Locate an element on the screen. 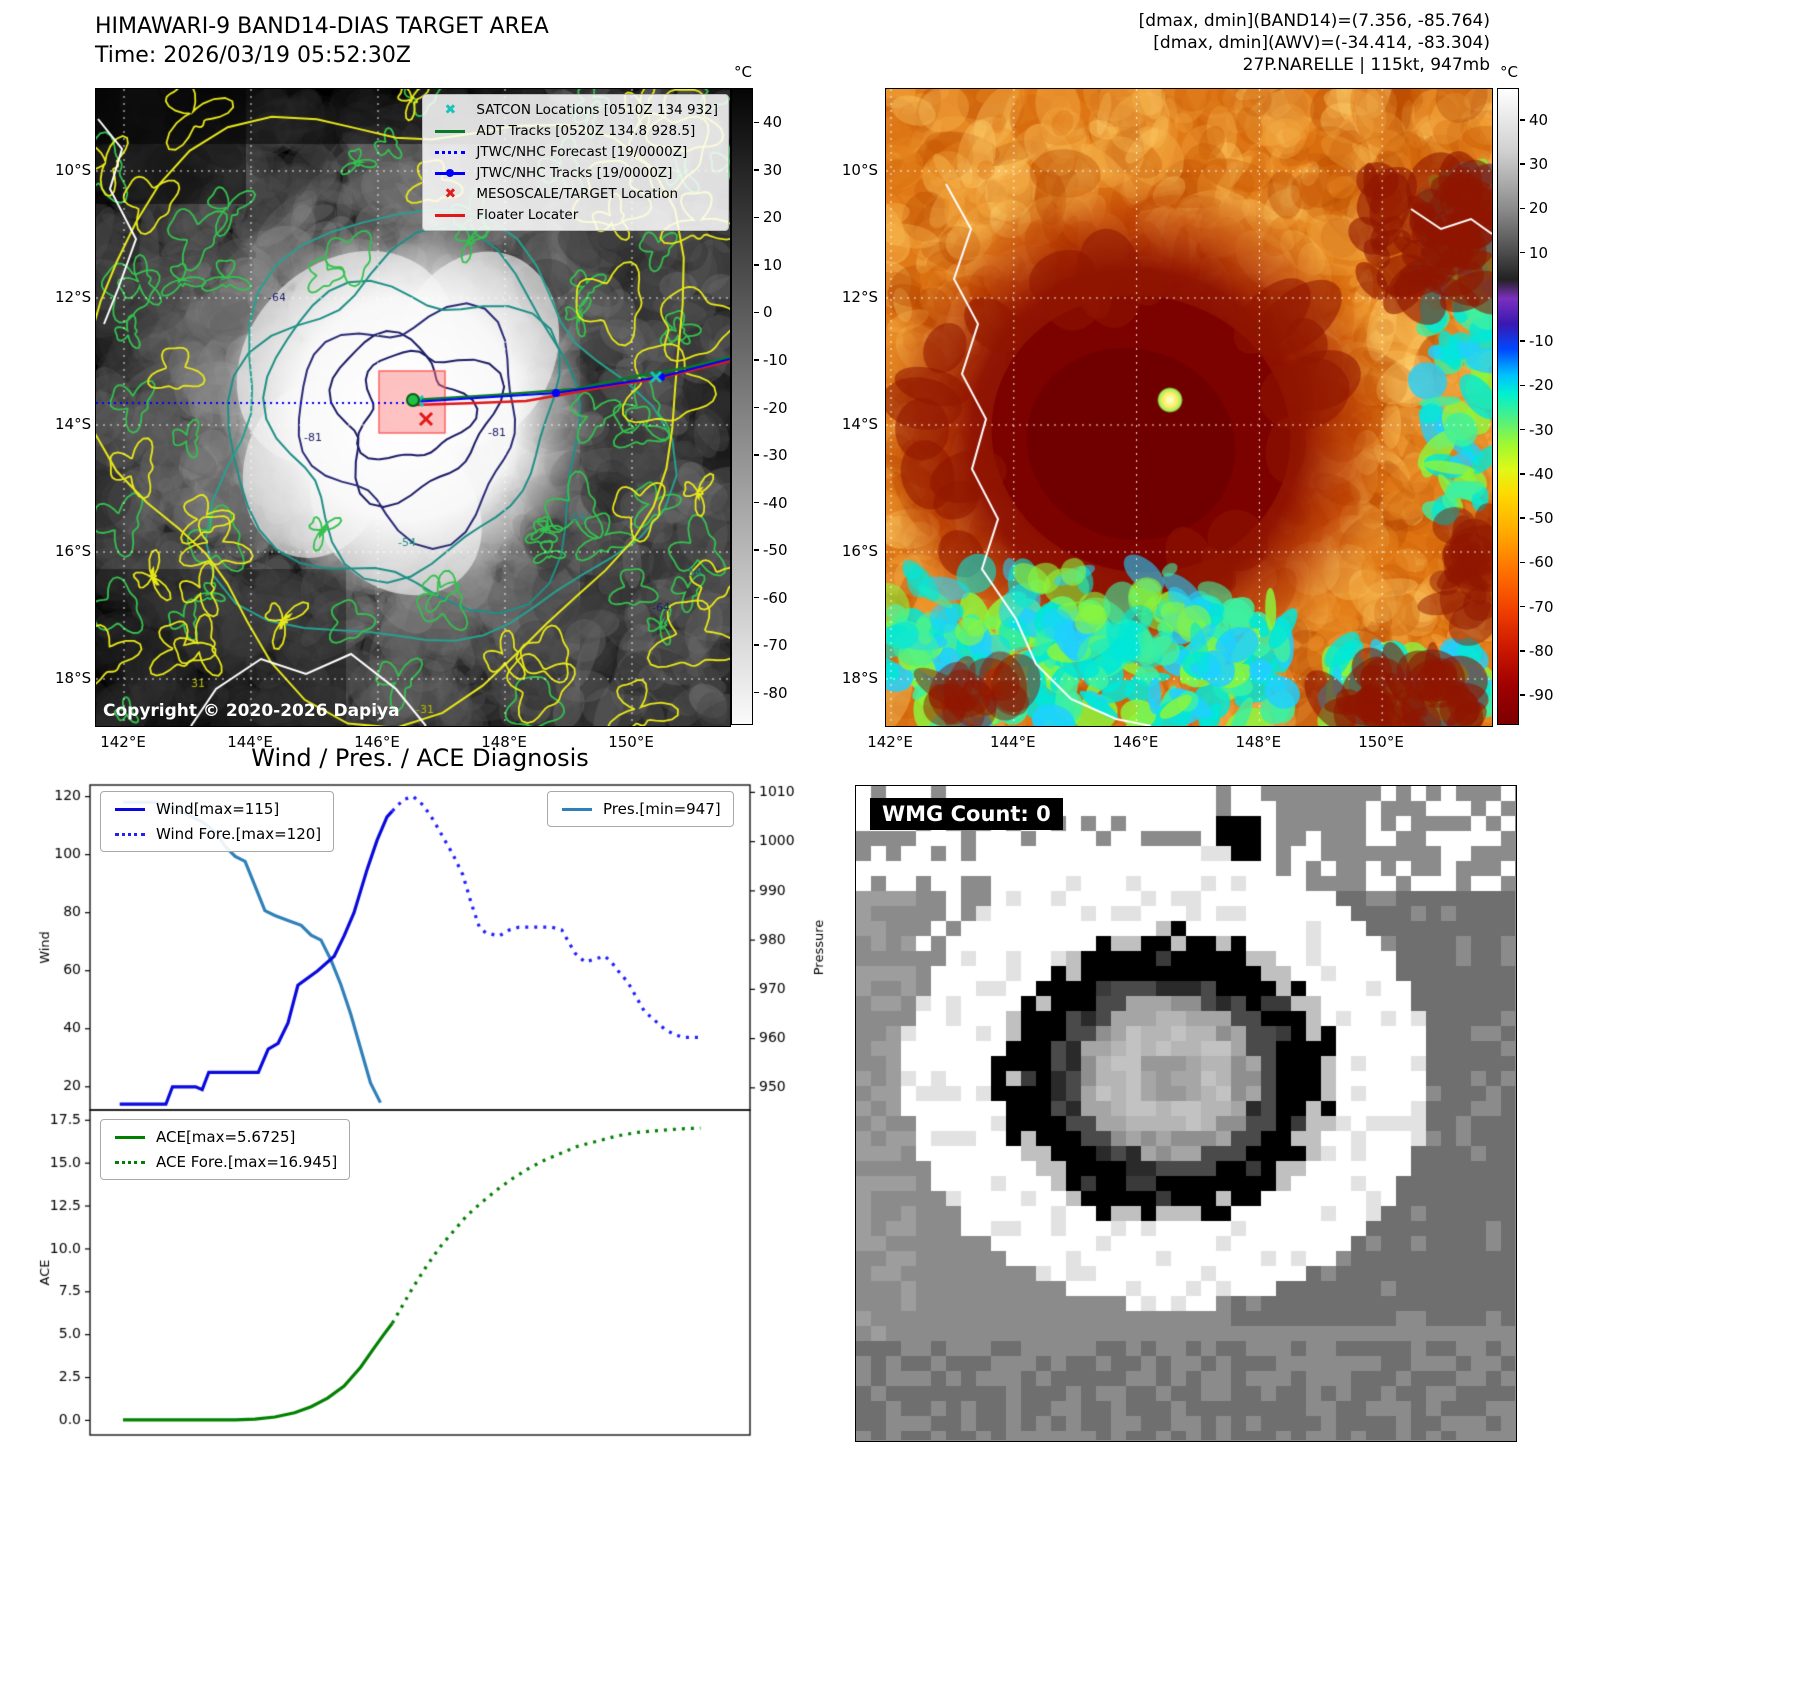 Image resolution: width=1801 pixels, height=1690 pixels. awv-colorbar: °C 40 30 20 10 -10 -20 -30 -40 -50 -60 -70 -80 -90 is located at coordinates (1525, 394).